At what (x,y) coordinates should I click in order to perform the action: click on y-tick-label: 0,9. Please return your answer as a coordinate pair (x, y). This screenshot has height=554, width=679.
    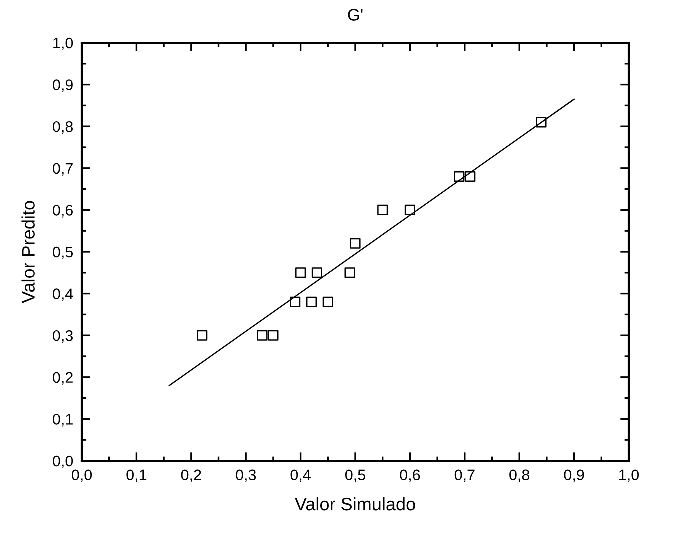
    Looking at the image, I should click on (63, 86).